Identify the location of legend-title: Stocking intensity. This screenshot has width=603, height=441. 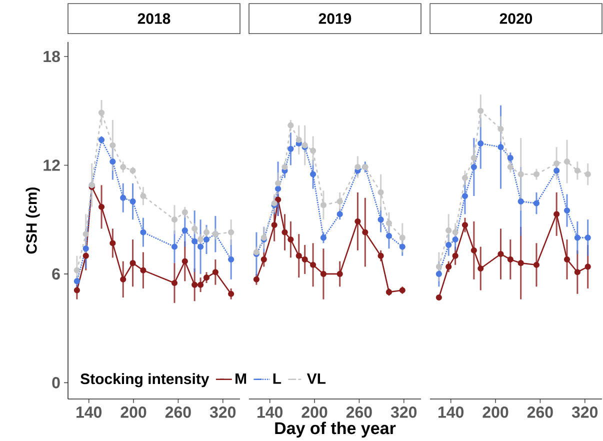
(145, 380).